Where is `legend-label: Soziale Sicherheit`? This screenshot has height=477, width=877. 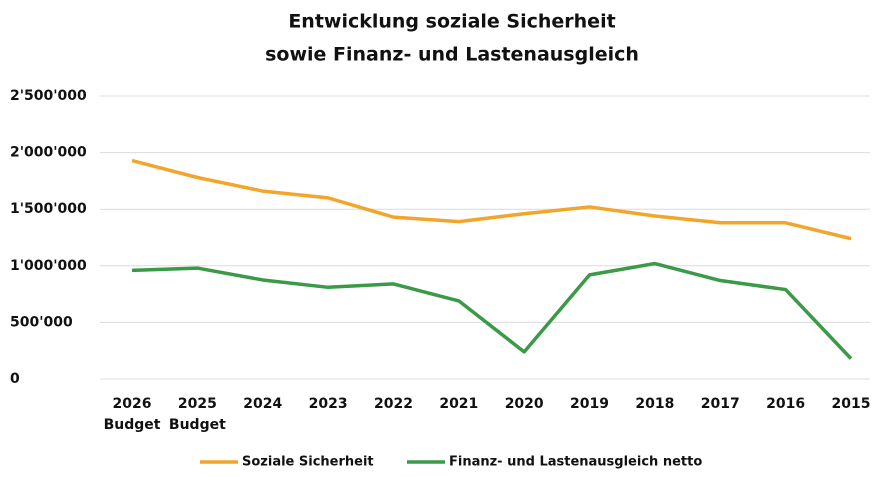 legend-label: Soziale Sicherheit is located at coordinates (308, 462).